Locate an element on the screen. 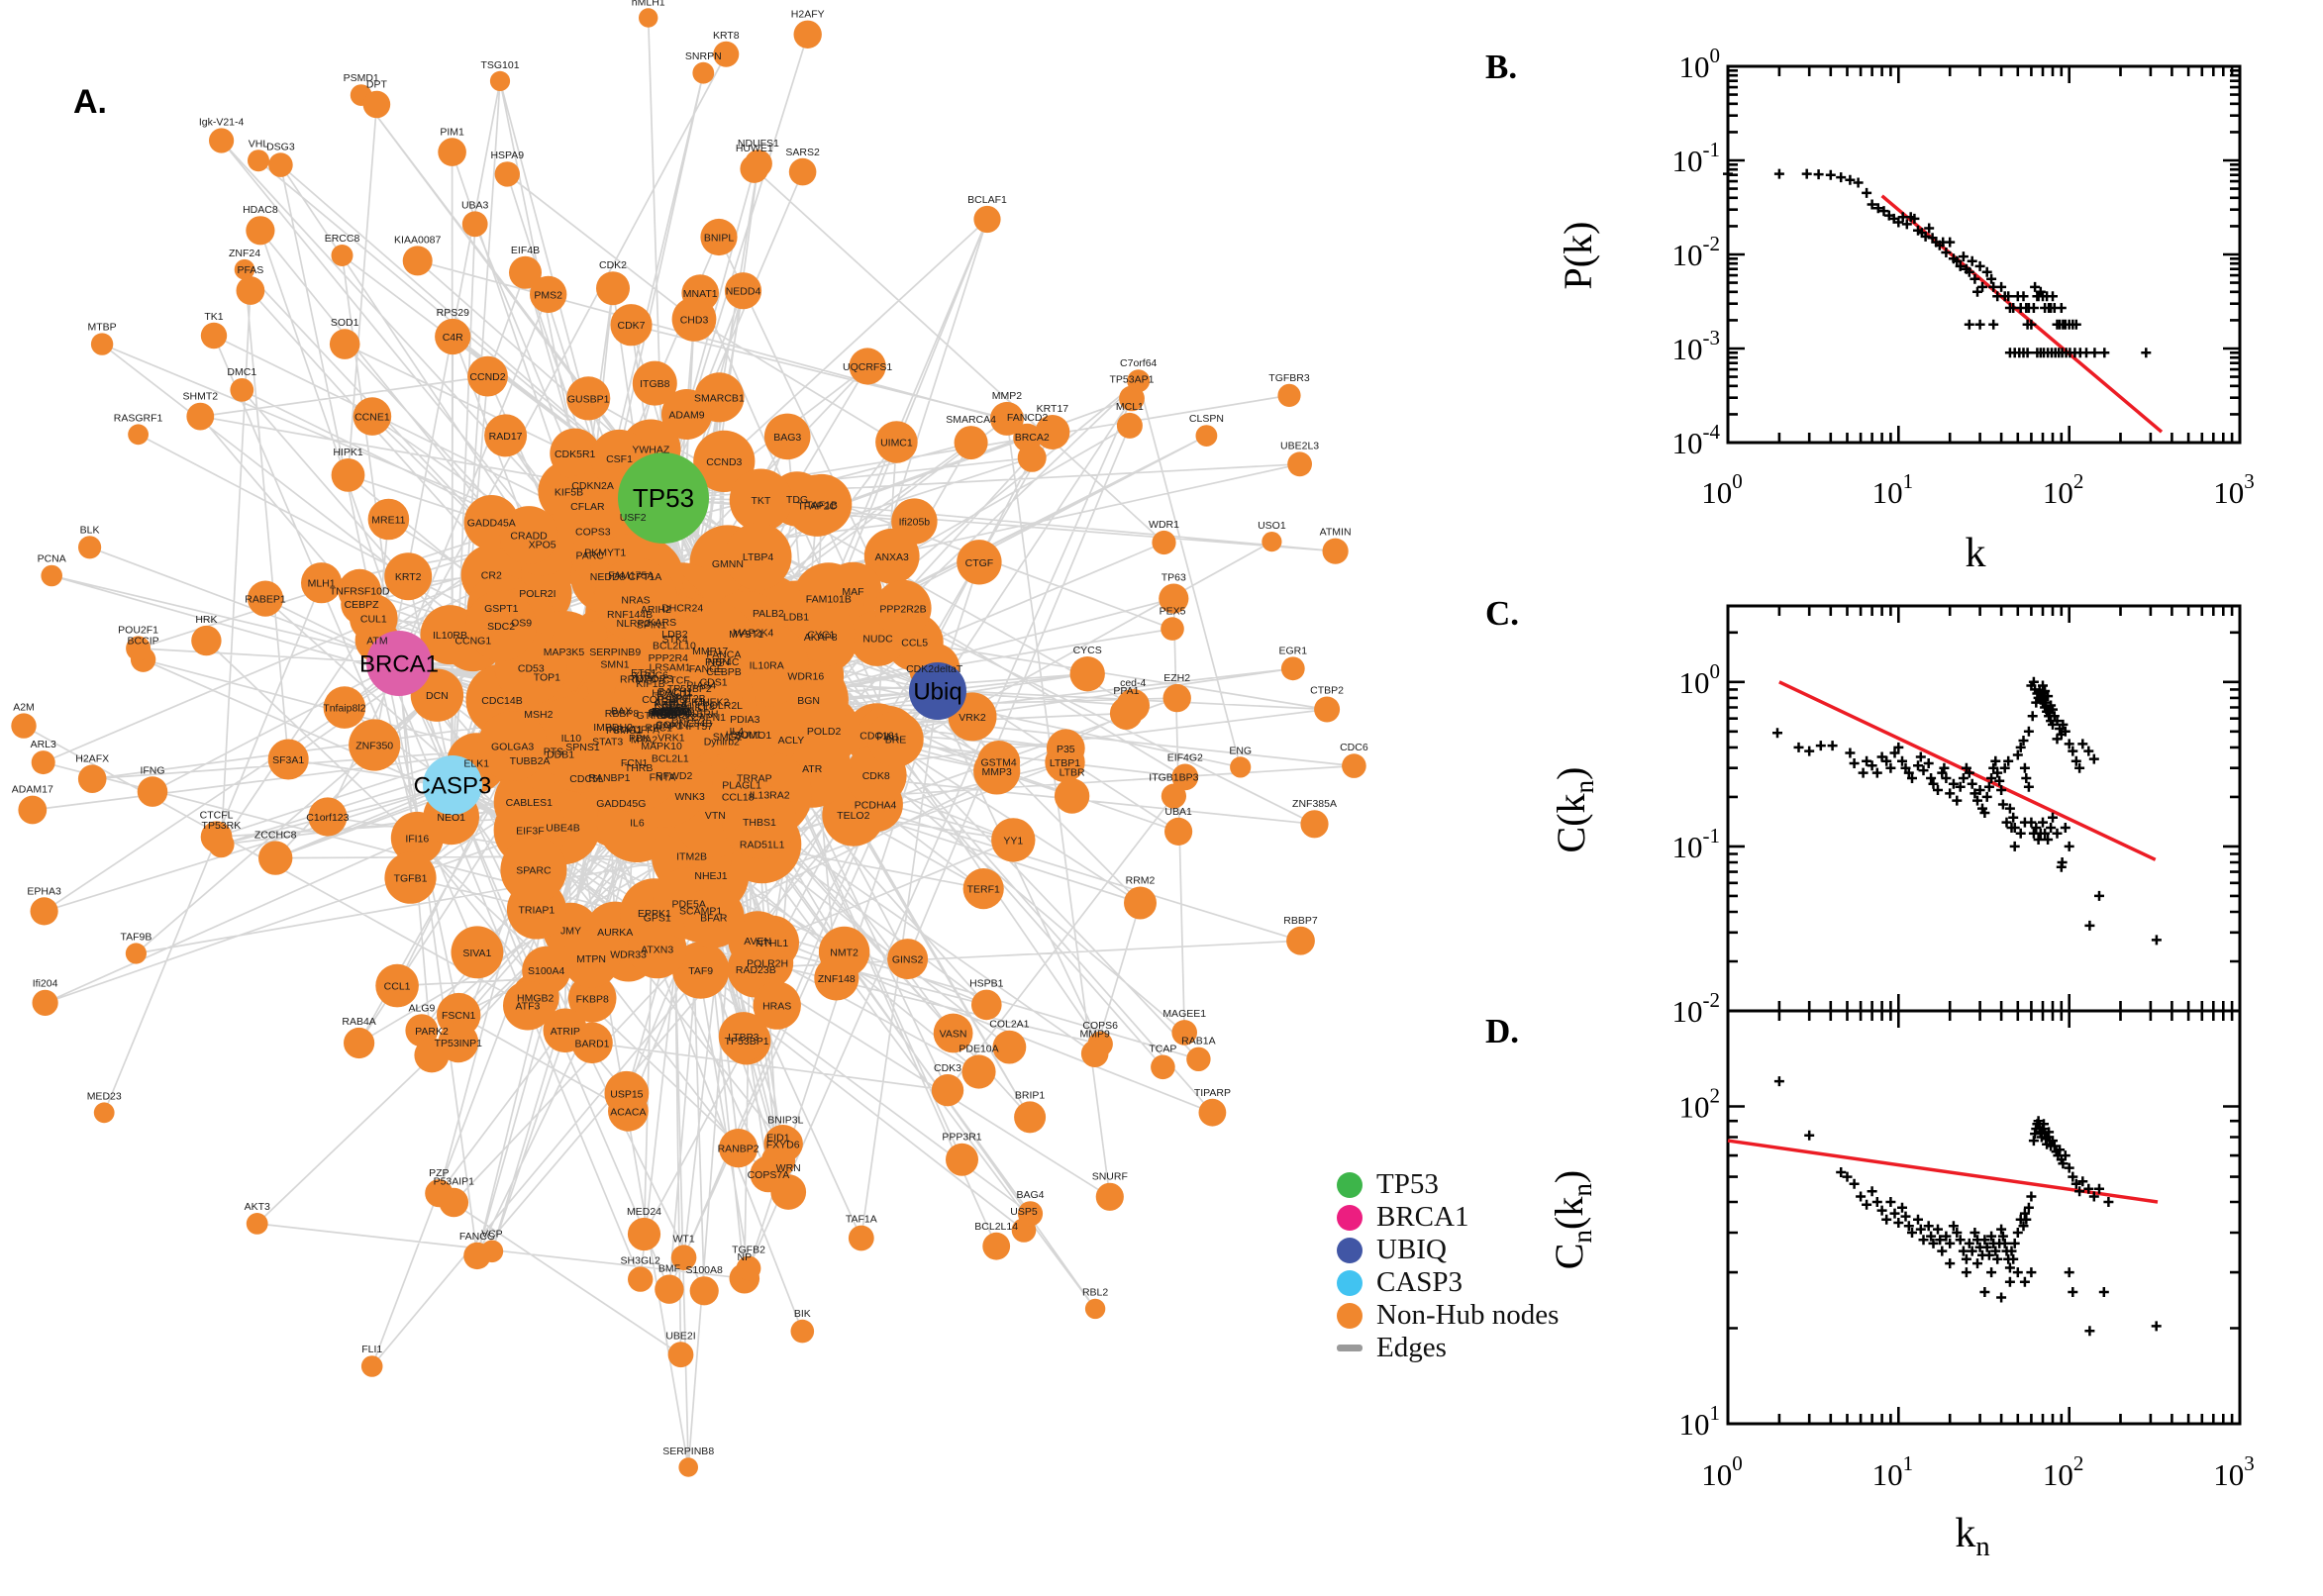 The image size is (2323, 1596). node-label: Dynlrb2 is located at coordinates (722, 742).